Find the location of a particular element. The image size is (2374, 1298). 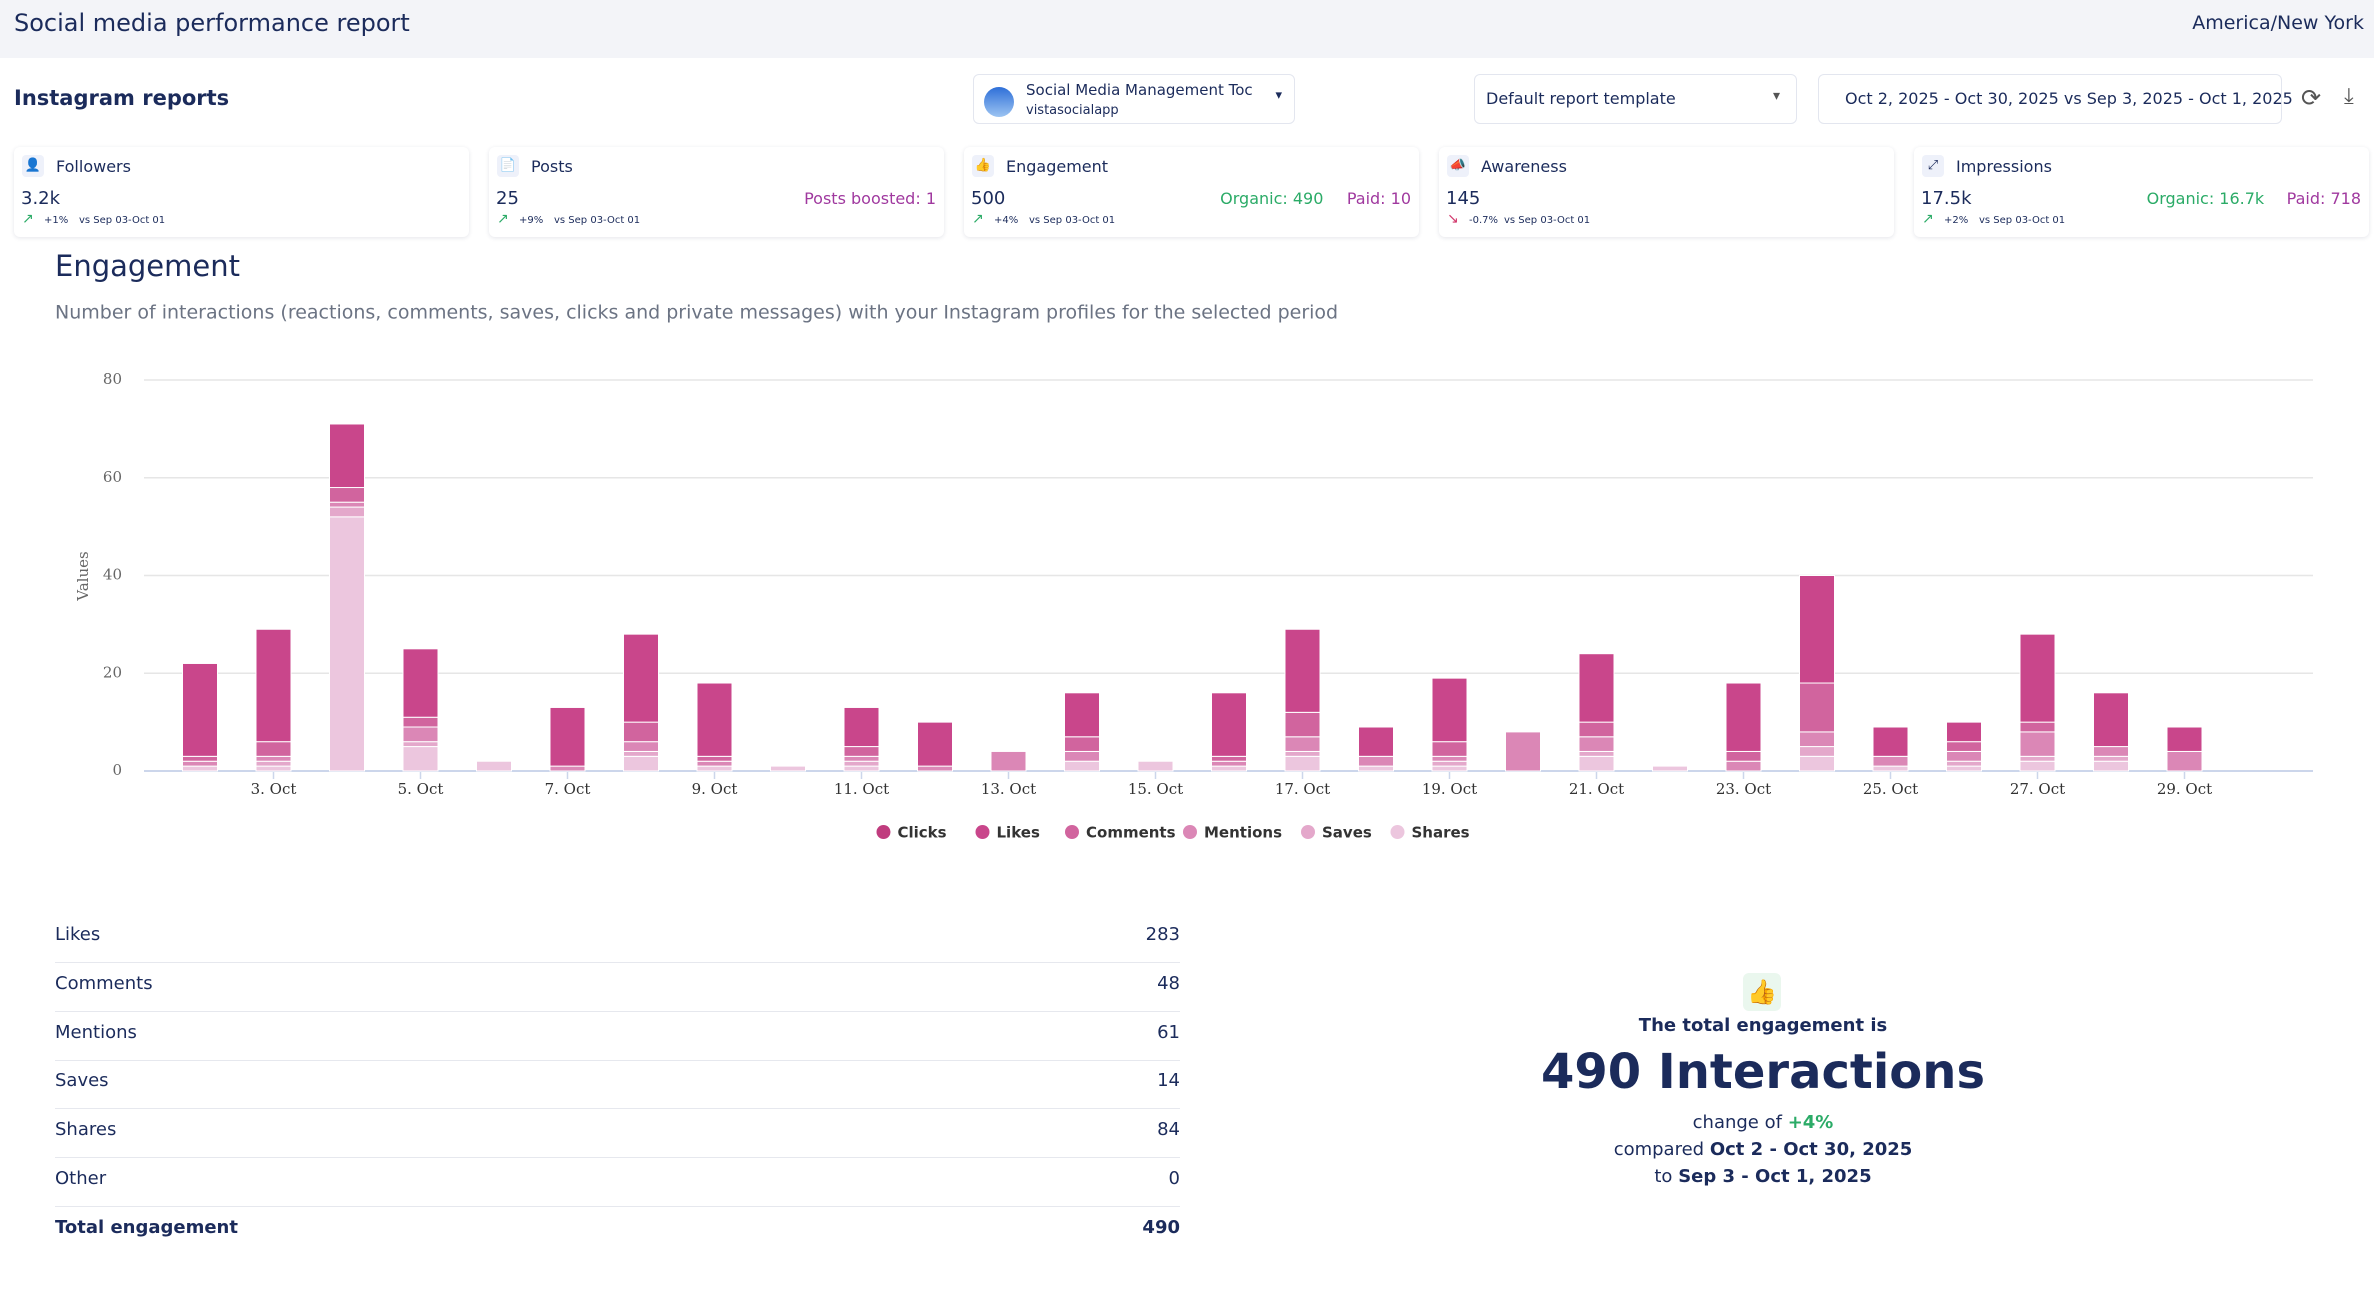

card-icon: 📄 is located at coordinates (508, 166).